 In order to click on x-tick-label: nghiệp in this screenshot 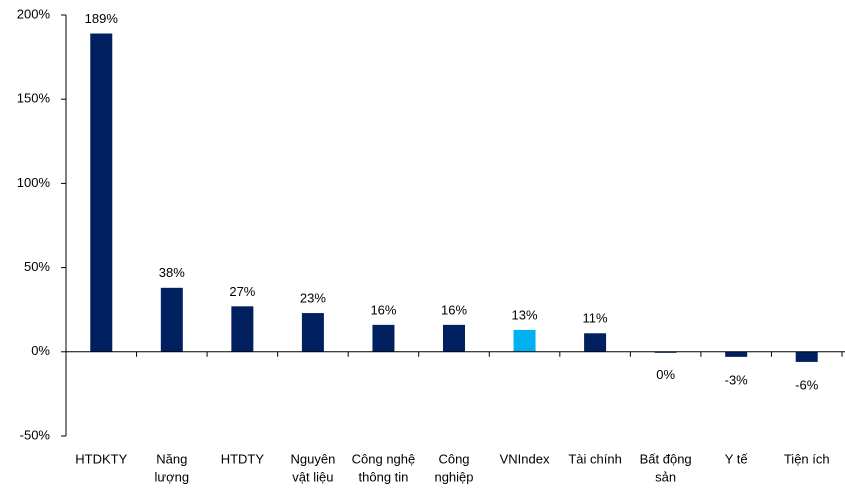, I will do `click(453, 476)`.